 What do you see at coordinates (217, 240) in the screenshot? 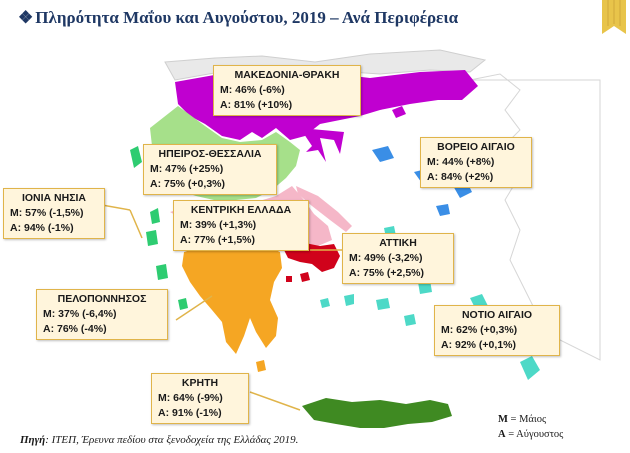
I see `august-value: Α: 77% (+1,5%)` at bounding box center [217, 240].